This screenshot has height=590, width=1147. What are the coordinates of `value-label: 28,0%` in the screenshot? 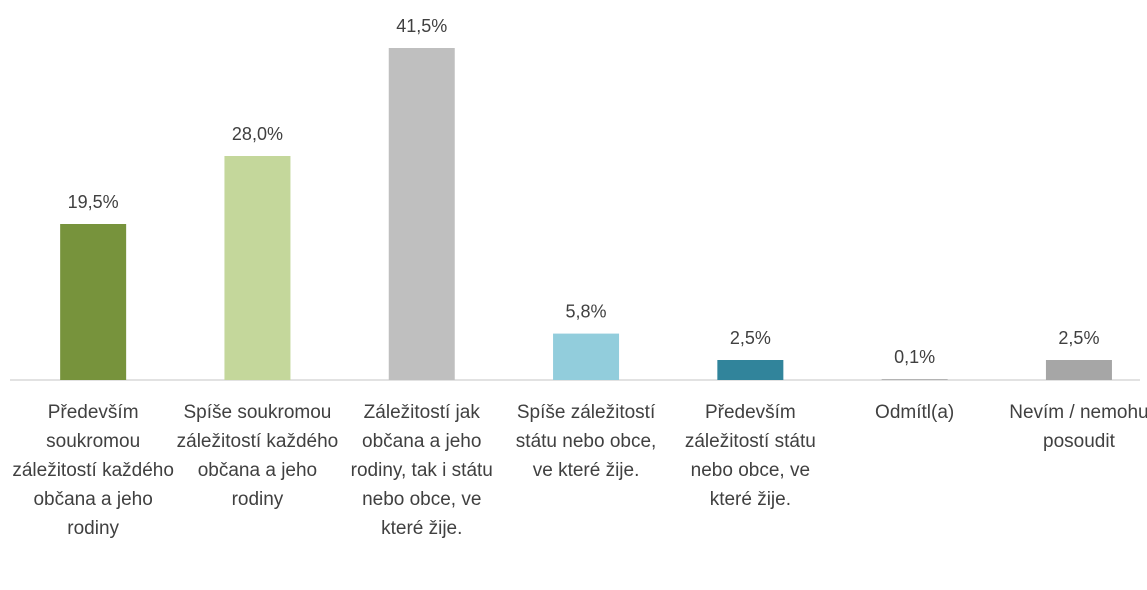 It's located at (257, 134).